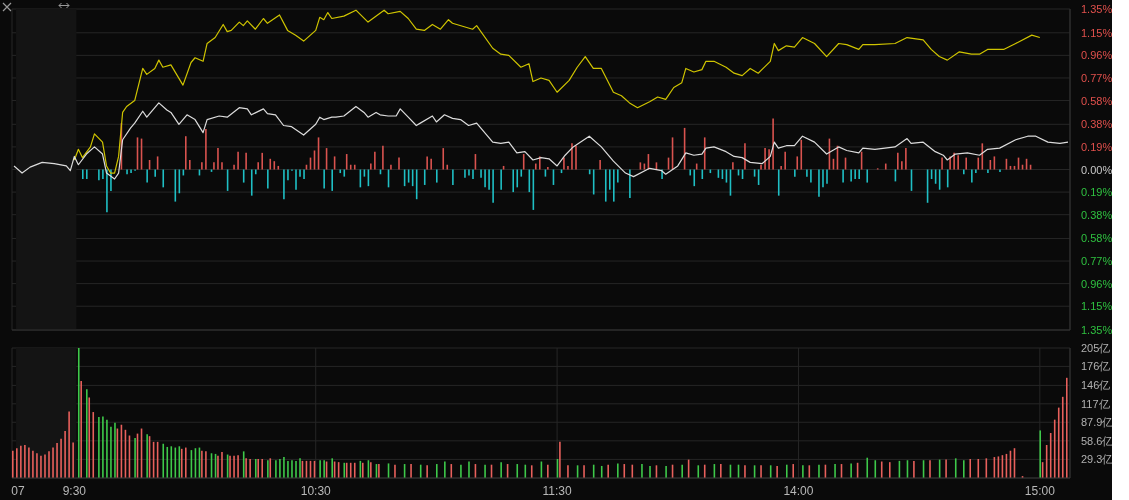  Describe the element at coordinates (1095, 403) in the screenshot. I see `y-tick-label: 117亿` at that location.